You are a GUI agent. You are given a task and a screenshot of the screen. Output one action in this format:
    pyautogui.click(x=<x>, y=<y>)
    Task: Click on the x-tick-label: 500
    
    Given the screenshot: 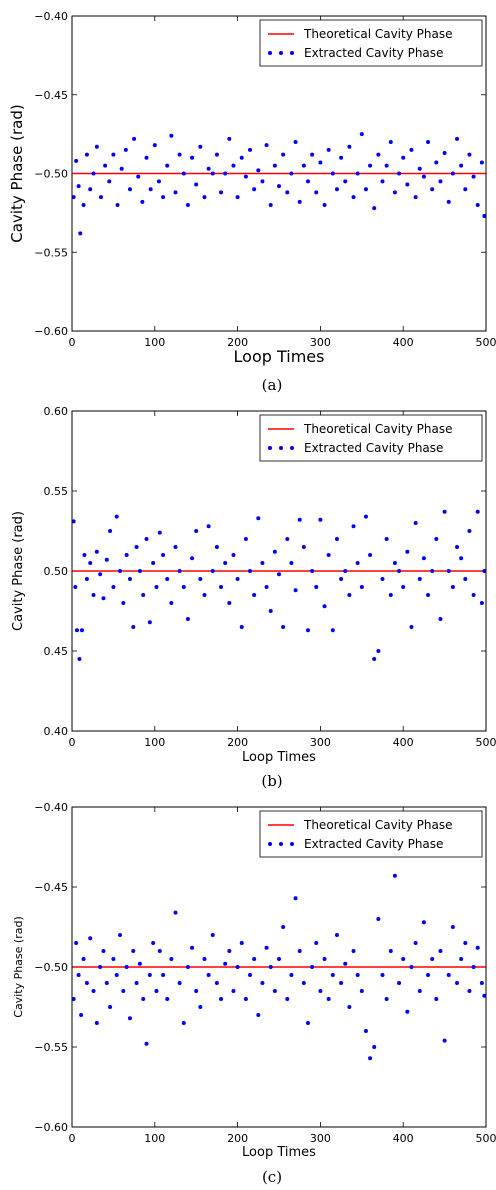 What is the action you would take?
    pyautogui.click(x=486, y=1138)
    